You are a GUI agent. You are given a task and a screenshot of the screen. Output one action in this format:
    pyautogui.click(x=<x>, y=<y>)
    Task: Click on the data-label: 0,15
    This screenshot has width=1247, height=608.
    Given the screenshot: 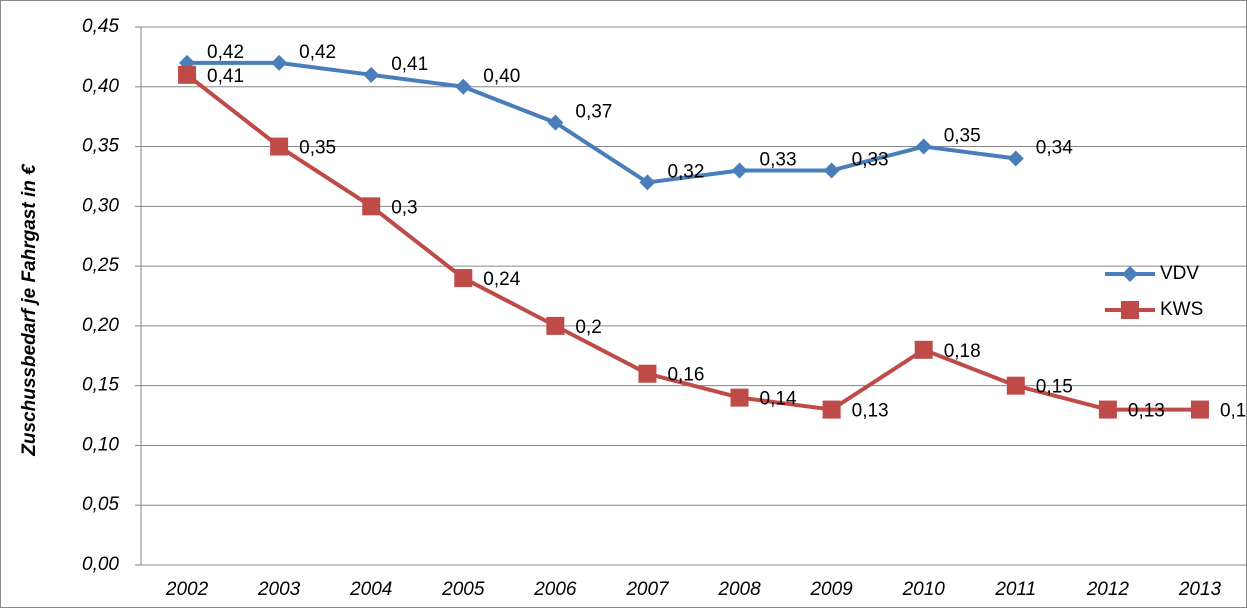 What is the action you would take?
    pyautogui.click(x=1054, y=387)
    